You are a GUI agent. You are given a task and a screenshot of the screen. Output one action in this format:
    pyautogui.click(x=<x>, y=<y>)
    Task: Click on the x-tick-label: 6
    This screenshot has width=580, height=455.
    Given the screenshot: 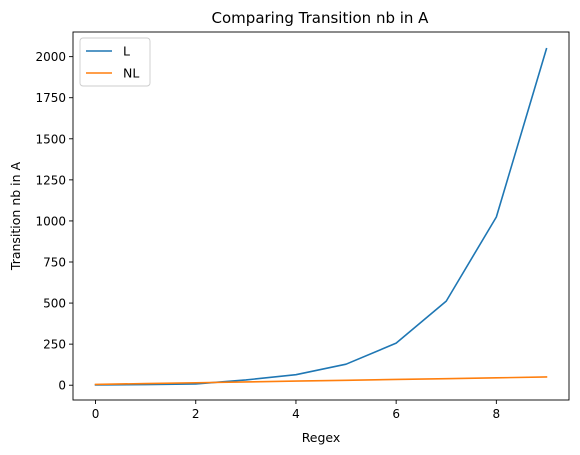 What is the action you would take?
    pyautogui.click(x=396, y=414)
    